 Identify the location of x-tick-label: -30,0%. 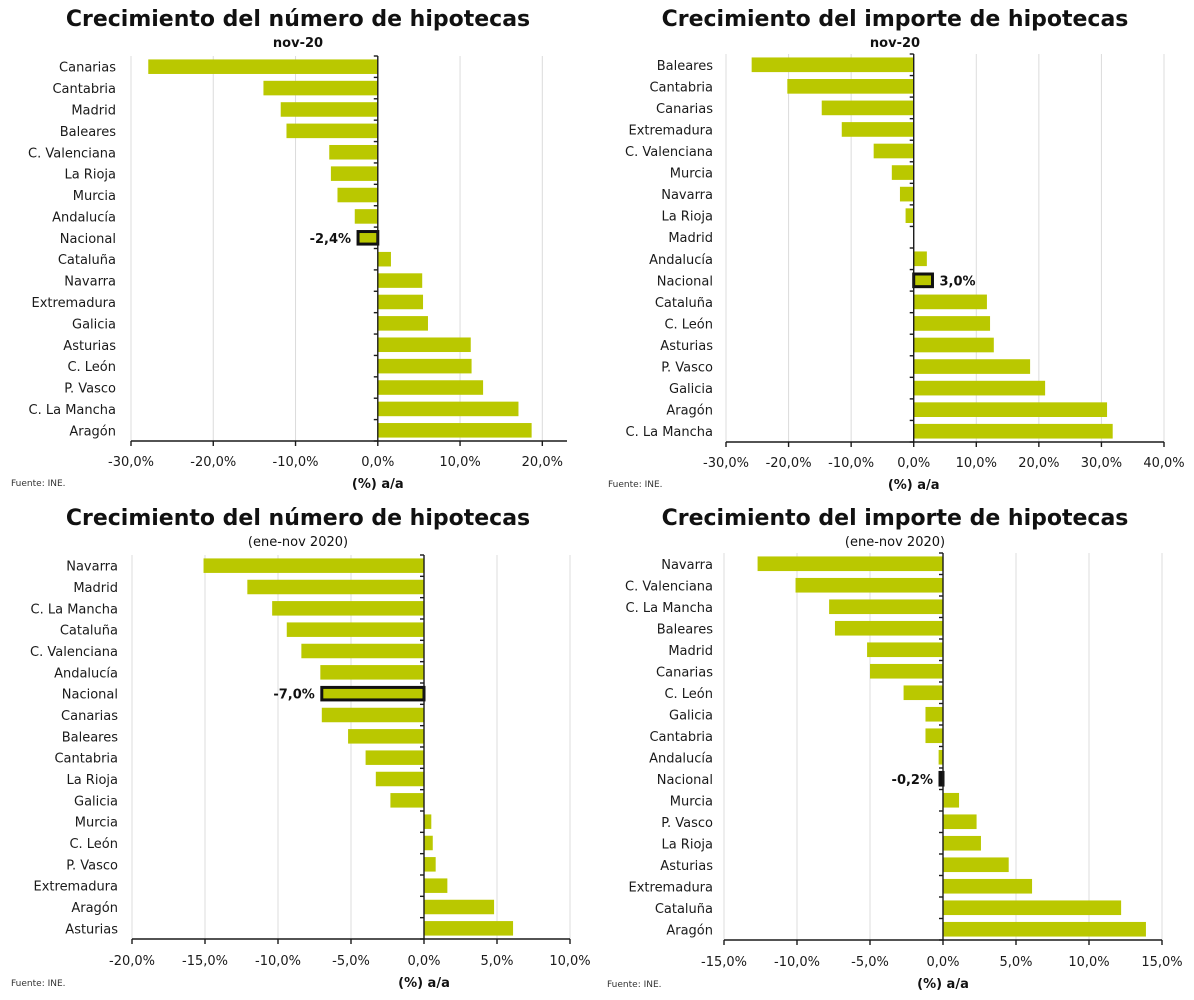
(131, 462).